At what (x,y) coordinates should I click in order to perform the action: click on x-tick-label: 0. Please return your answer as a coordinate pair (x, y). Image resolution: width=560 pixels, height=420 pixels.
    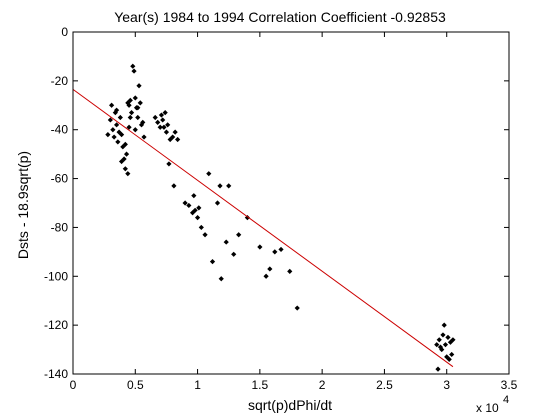
    Looking at the image, I should click on (73, 385).